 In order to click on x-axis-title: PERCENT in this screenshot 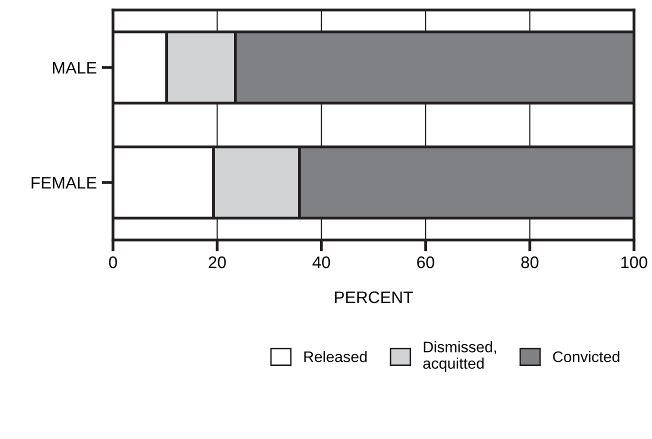, I will do `click(374, 297)`.